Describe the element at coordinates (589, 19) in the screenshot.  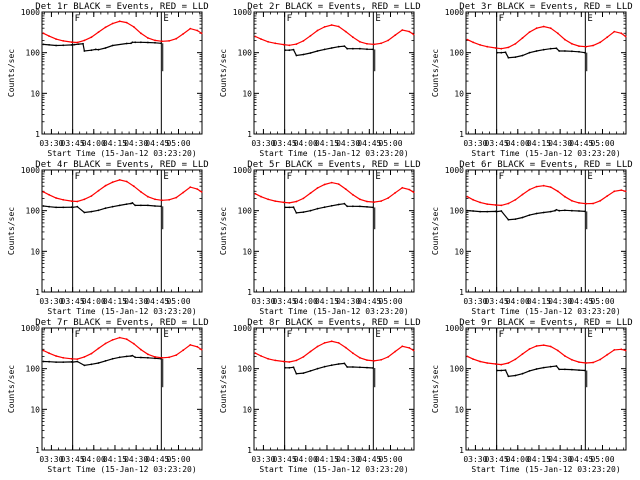
I see `marker-label-E: E` at that location.